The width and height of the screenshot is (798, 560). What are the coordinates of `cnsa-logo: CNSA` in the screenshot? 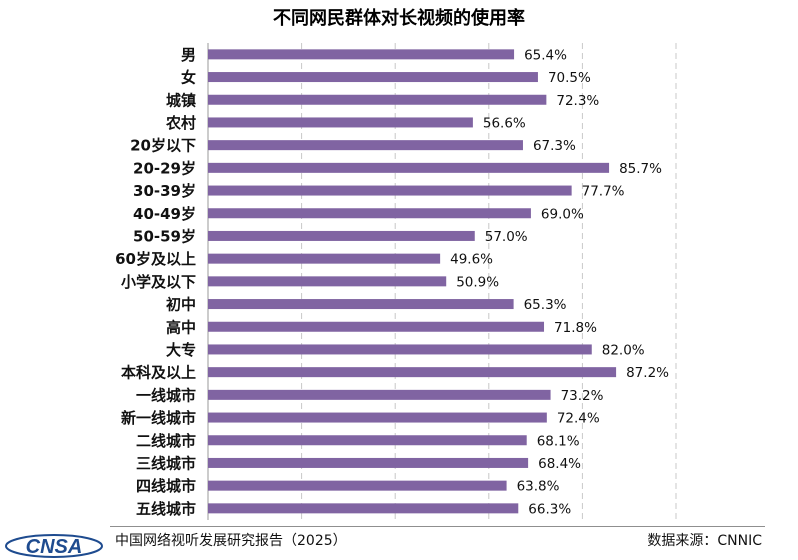 It's located at (54, 546).